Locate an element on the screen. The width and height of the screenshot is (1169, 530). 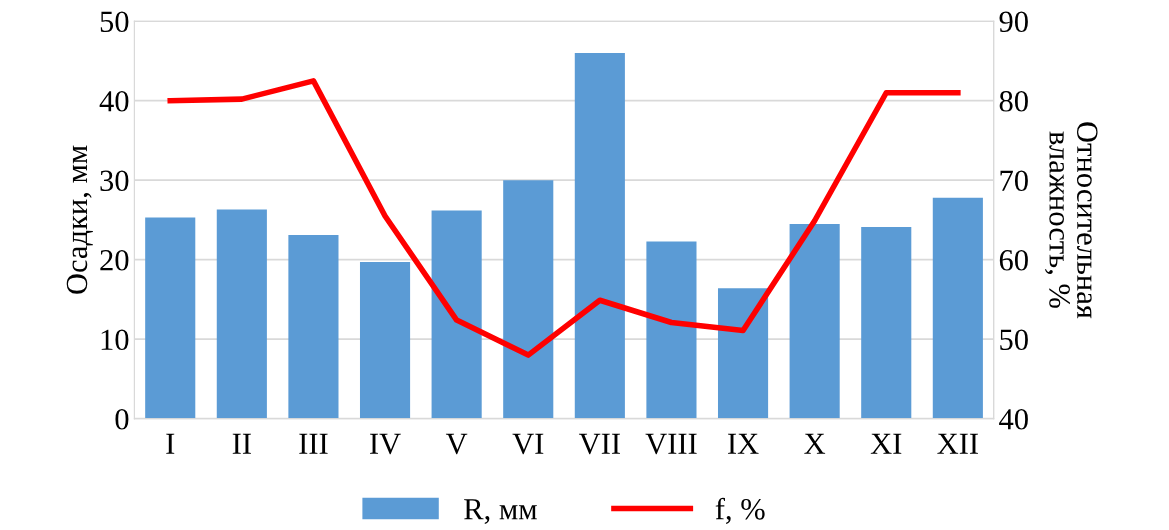
x-tick-label: IX is located at coordinates (743, 443).